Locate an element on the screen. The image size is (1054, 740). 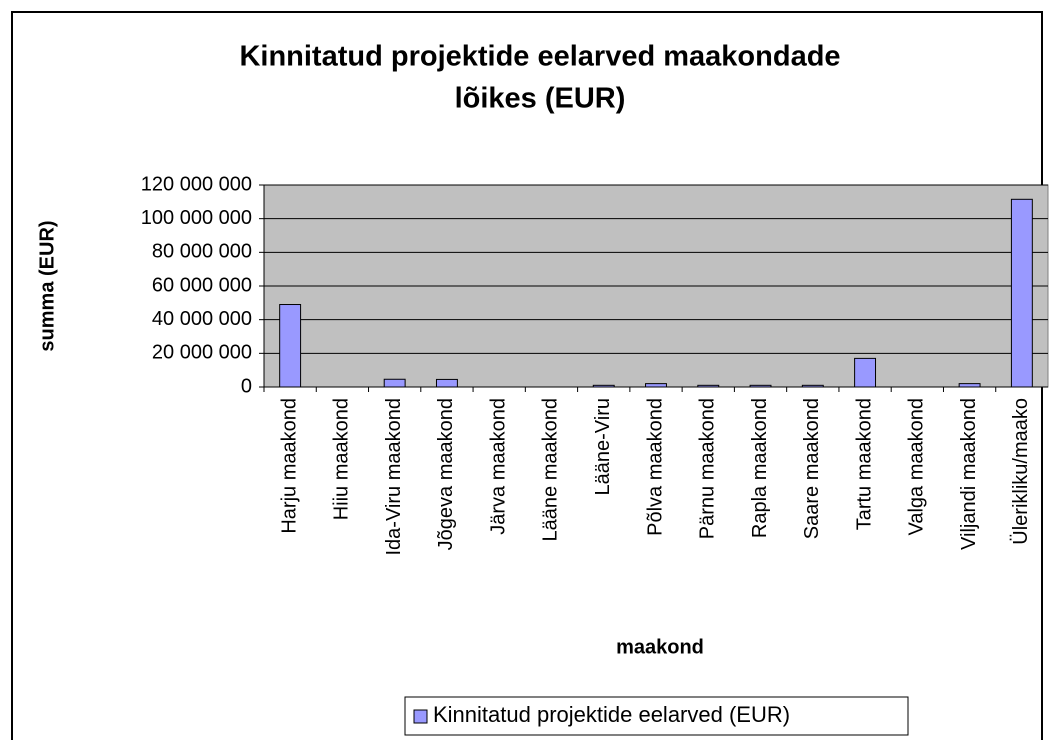
legend-swatch is located at coordinates (420, 716).